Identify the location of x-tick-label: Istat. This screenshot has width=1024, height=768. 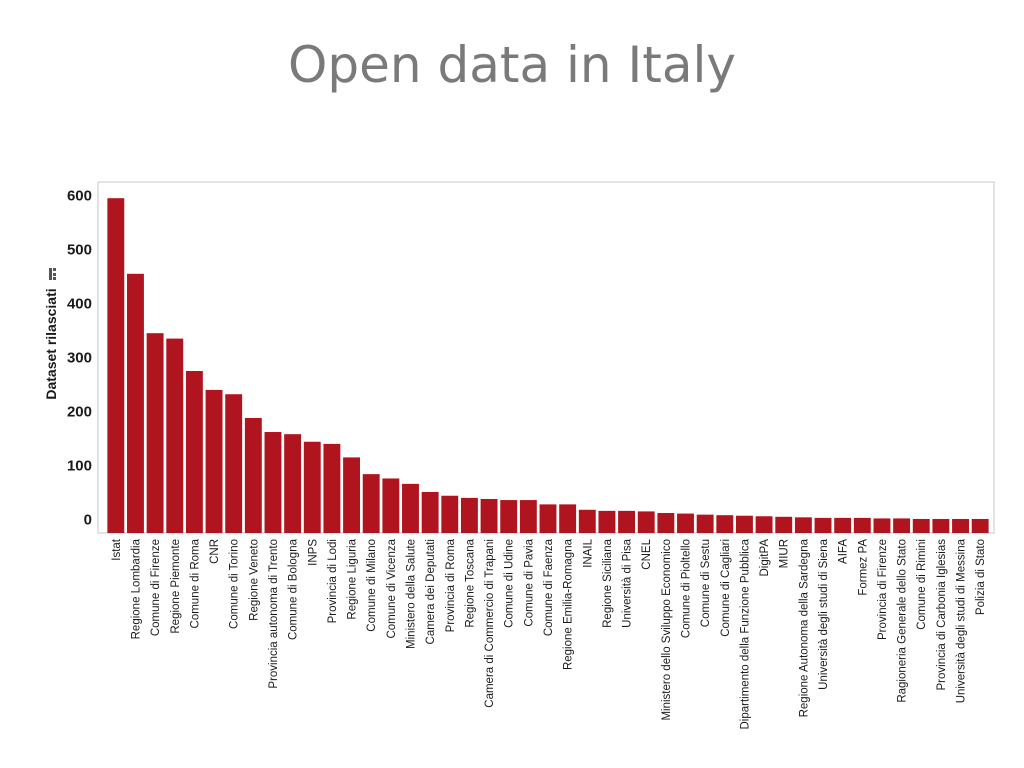
(117, 549).